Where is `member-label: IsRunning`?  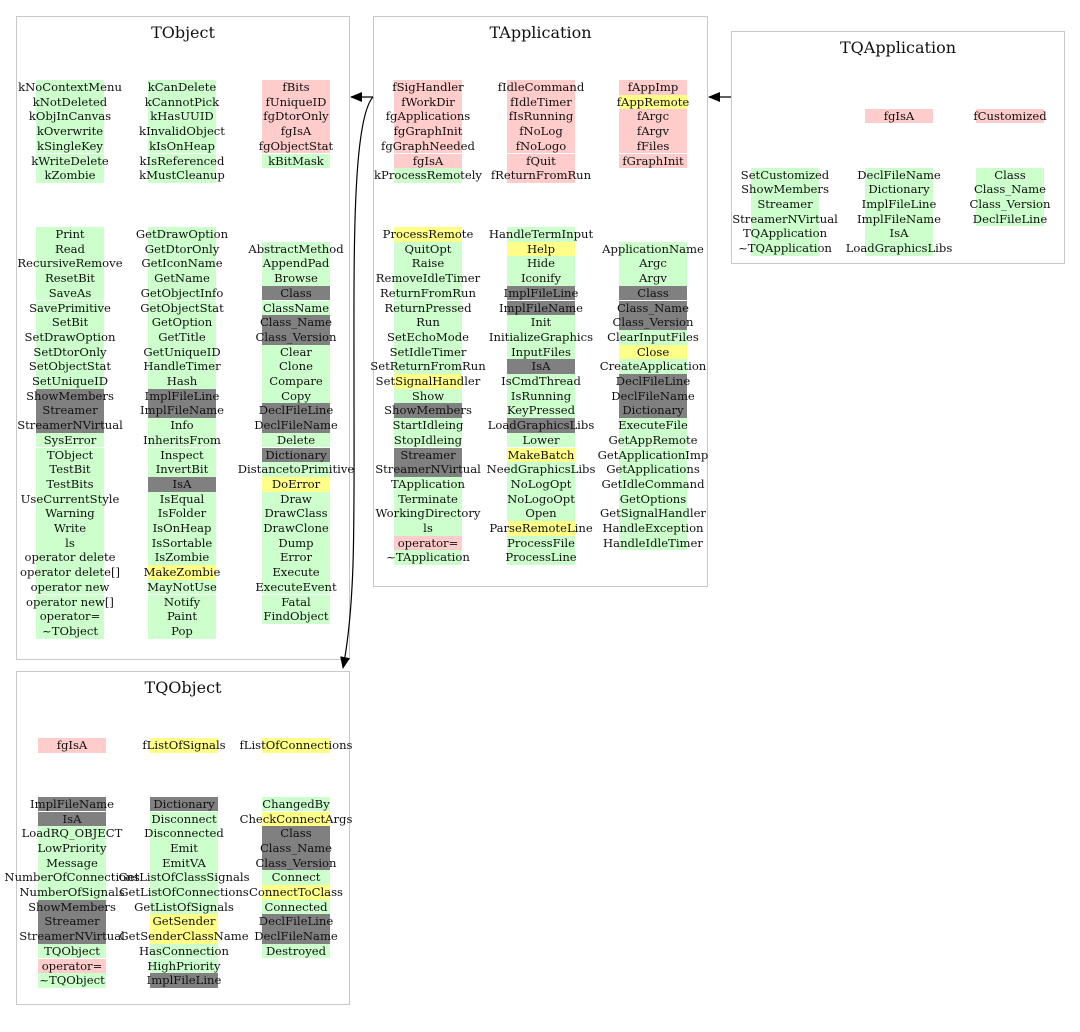
member-label: IsRunning is located at coordinates (541, 395).